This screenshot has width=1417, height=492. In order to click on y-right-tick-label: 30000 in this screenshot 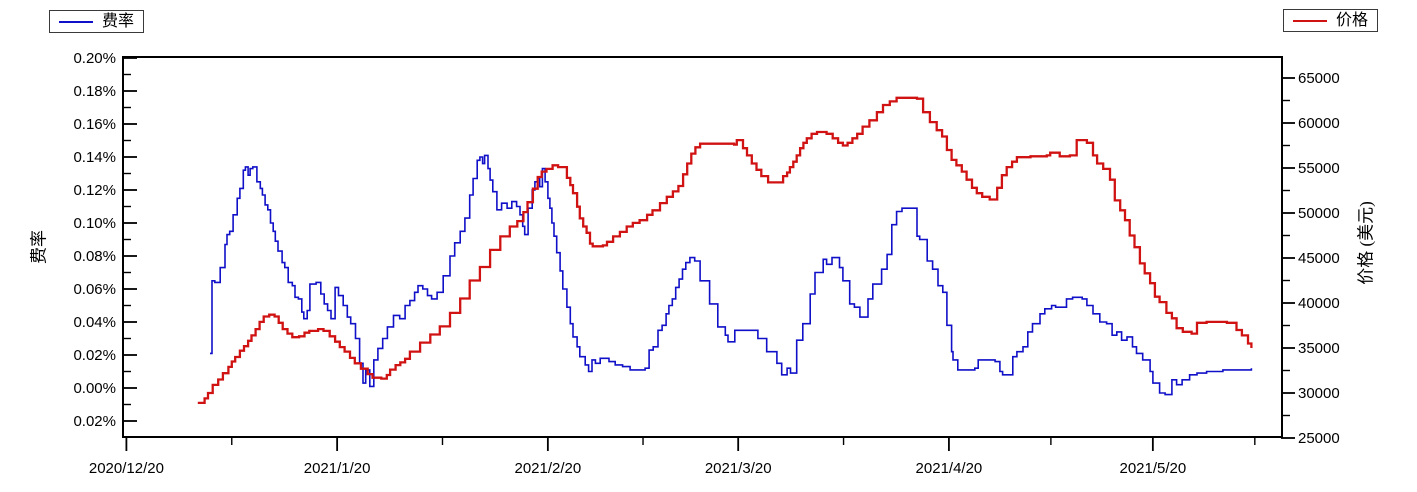, I will do `click(1319, 393)`.